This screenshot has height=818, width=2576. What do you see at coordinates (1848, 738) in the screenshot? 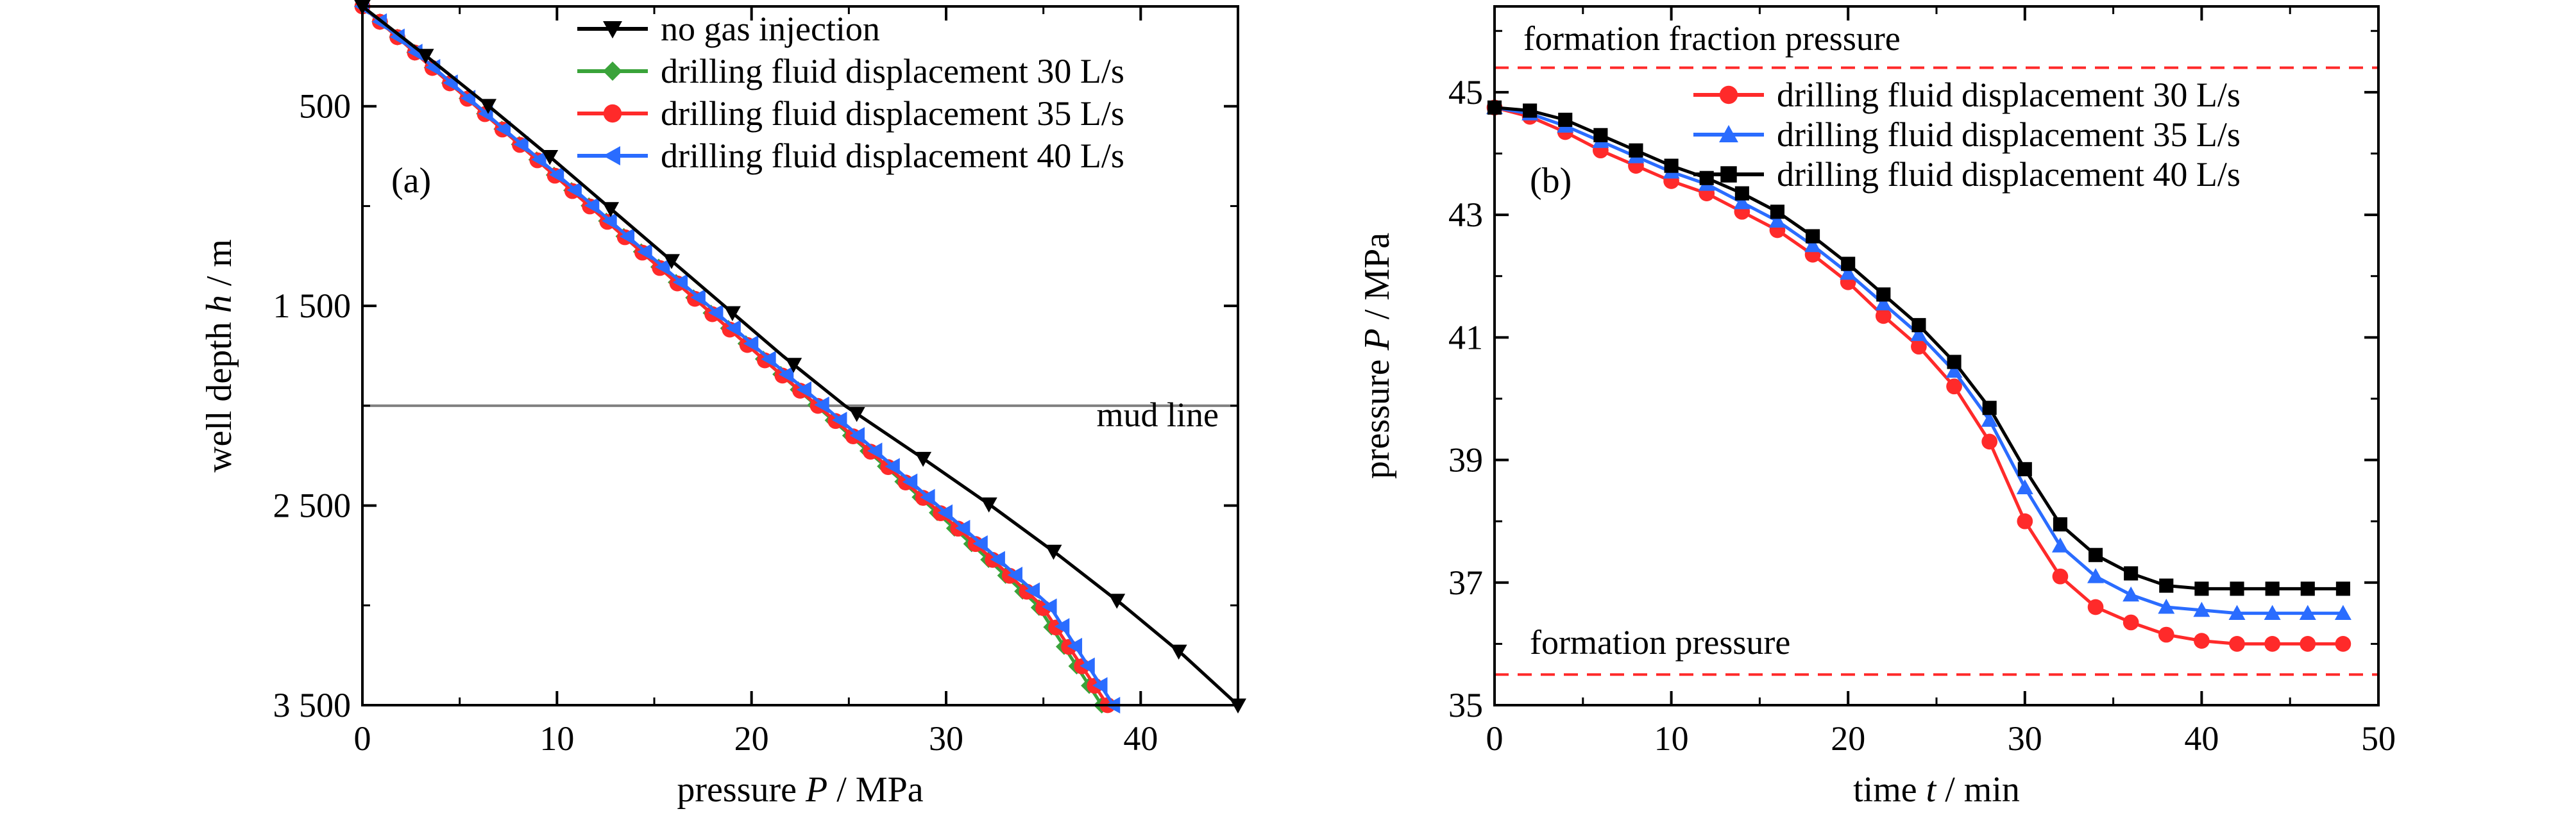
I see `x-tick-label: 20` at bounding box center [1848, 738].